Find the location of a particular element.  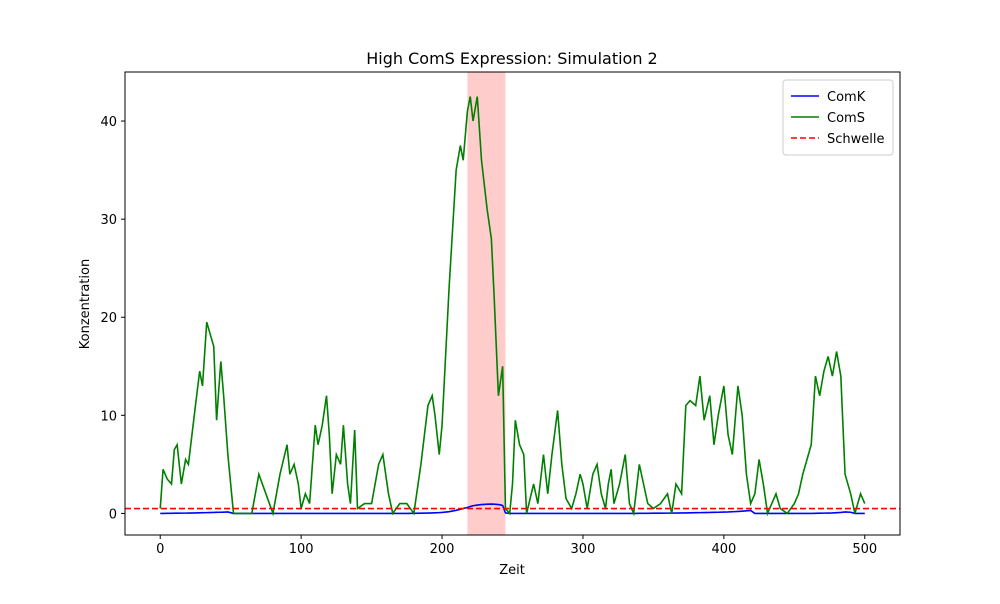

highlight-span is located at coordinates (486, 303).